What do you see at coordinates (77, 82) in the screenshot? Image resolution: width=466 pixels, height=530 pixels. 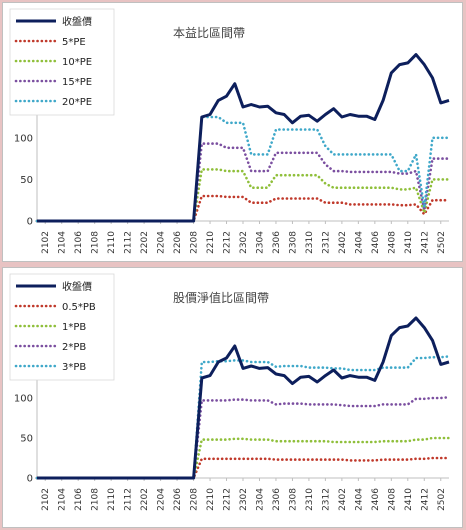 I see `legend-label: 15*PE` at bounding box center [77, 82].